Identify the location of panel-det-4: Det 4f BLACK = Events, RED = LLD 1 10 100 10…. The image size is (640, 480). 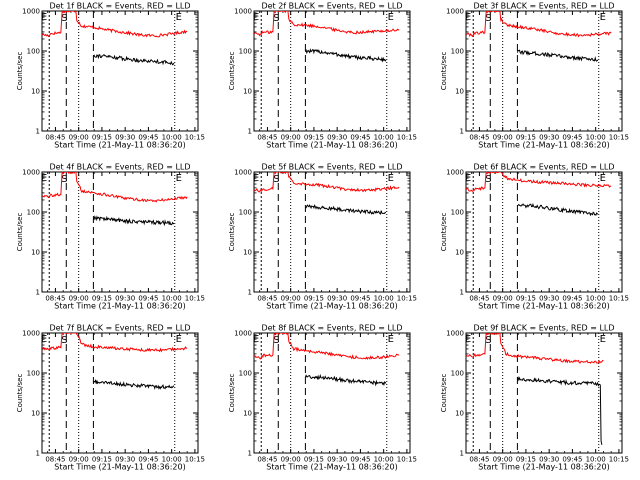
(110, 237).